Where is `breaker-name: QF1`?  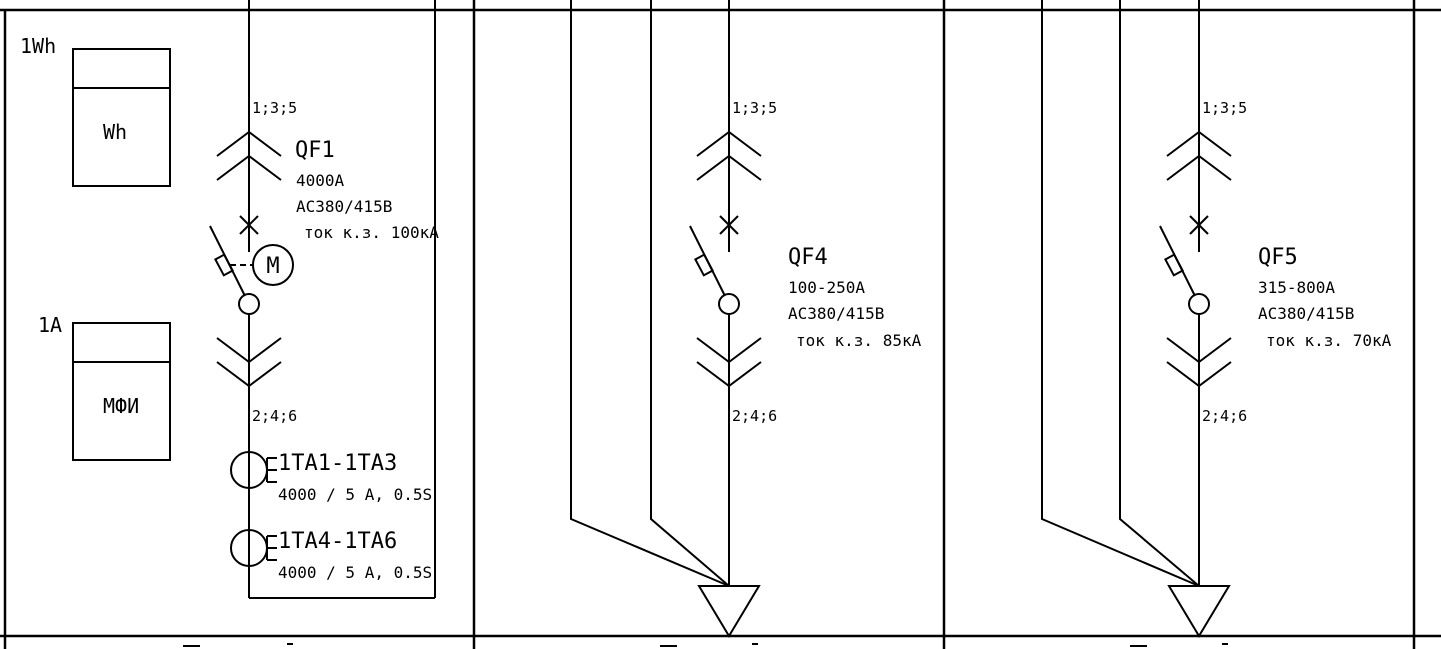 breaker-name: QF1 is located at coordinates (315, 150).